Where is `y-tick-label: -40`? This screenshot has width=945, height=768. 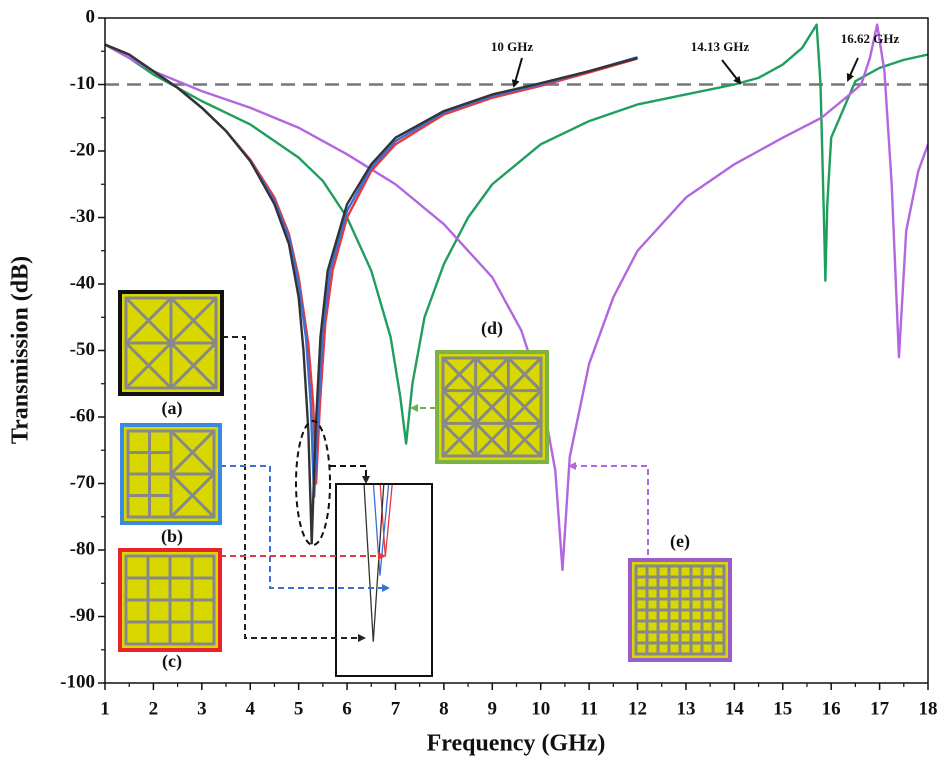 y-tick-label: -40 is located at coordinates (82, 282).